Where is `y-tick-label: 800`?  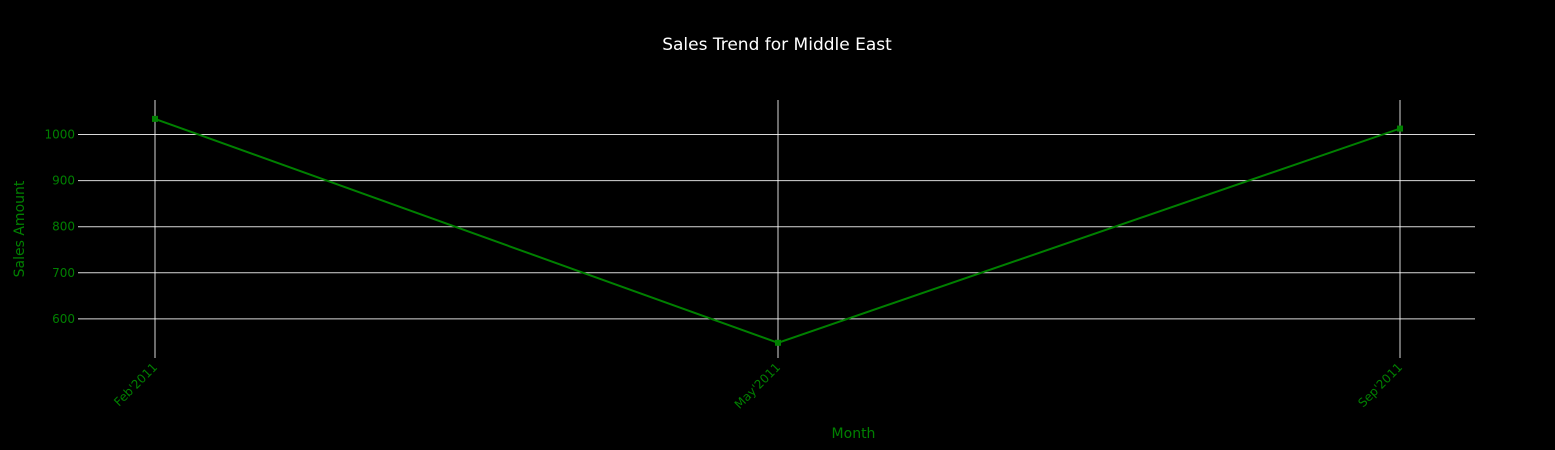 y-tick-label: 800 is located at coordinates (63, 227).